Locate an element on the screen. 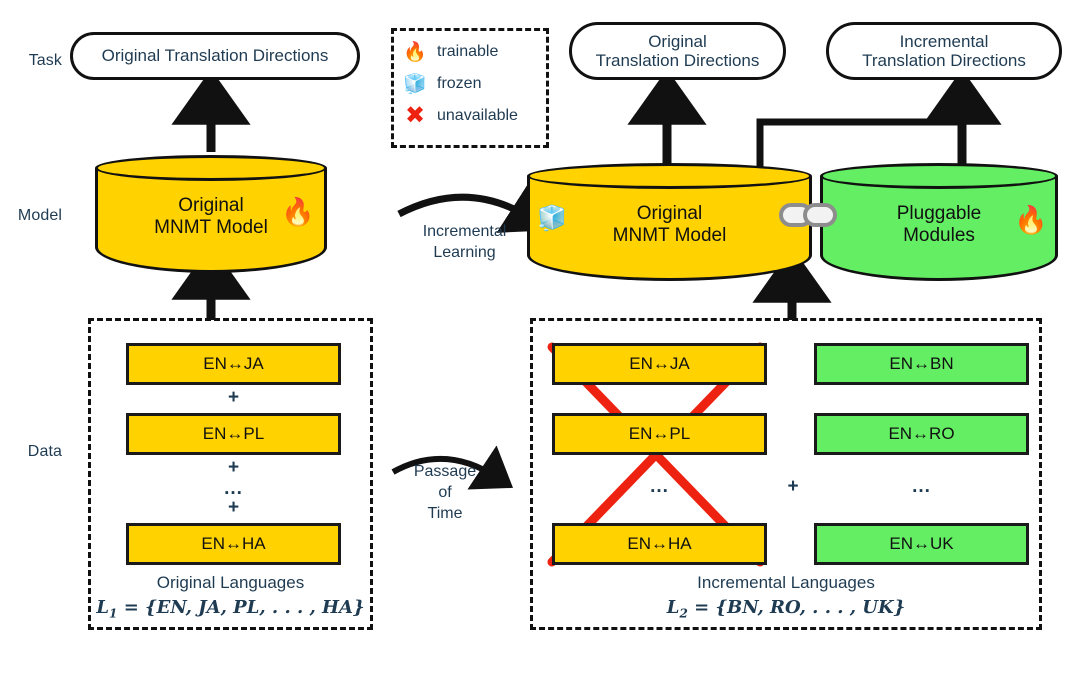 The height and width of the screenshot is (697, 1080). passage-line3: Time is located at coordinates (445, 513).